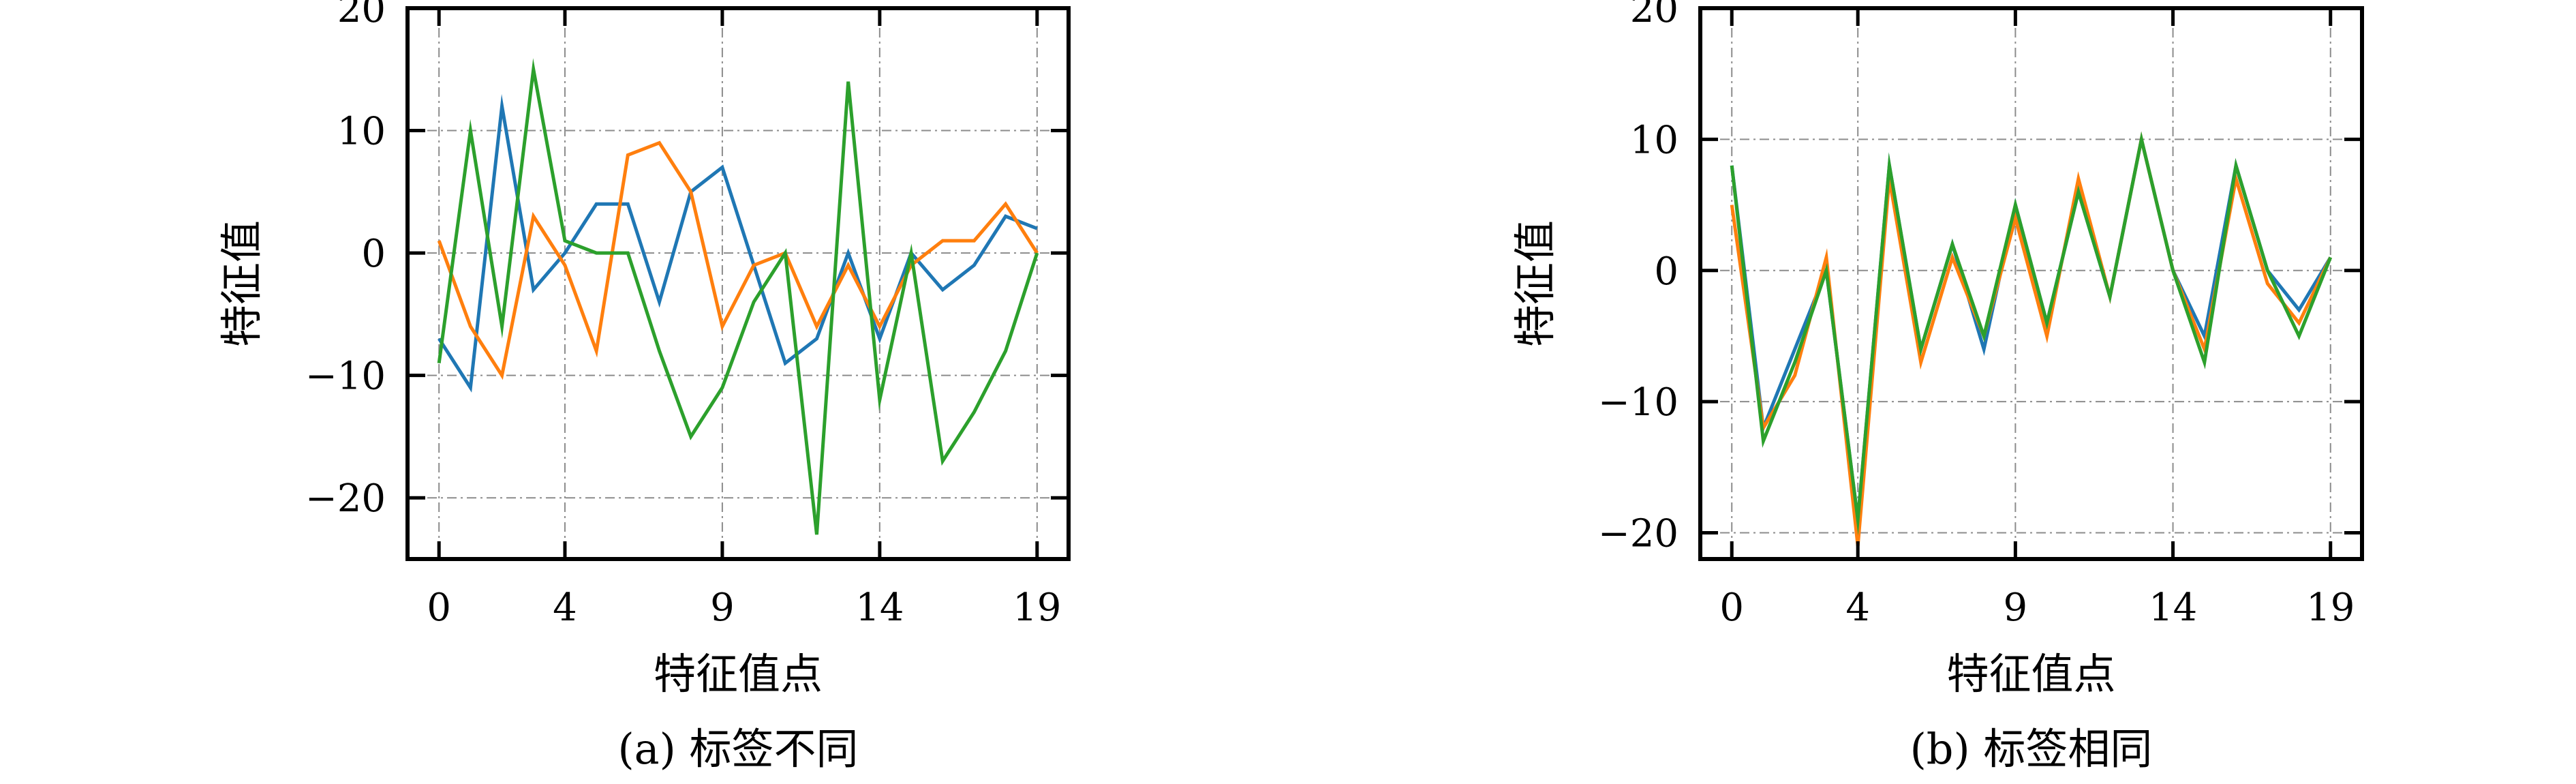 The image size is (2576, 784). I want to click on y-axis-label-a: 特征值, so click(241, 283).